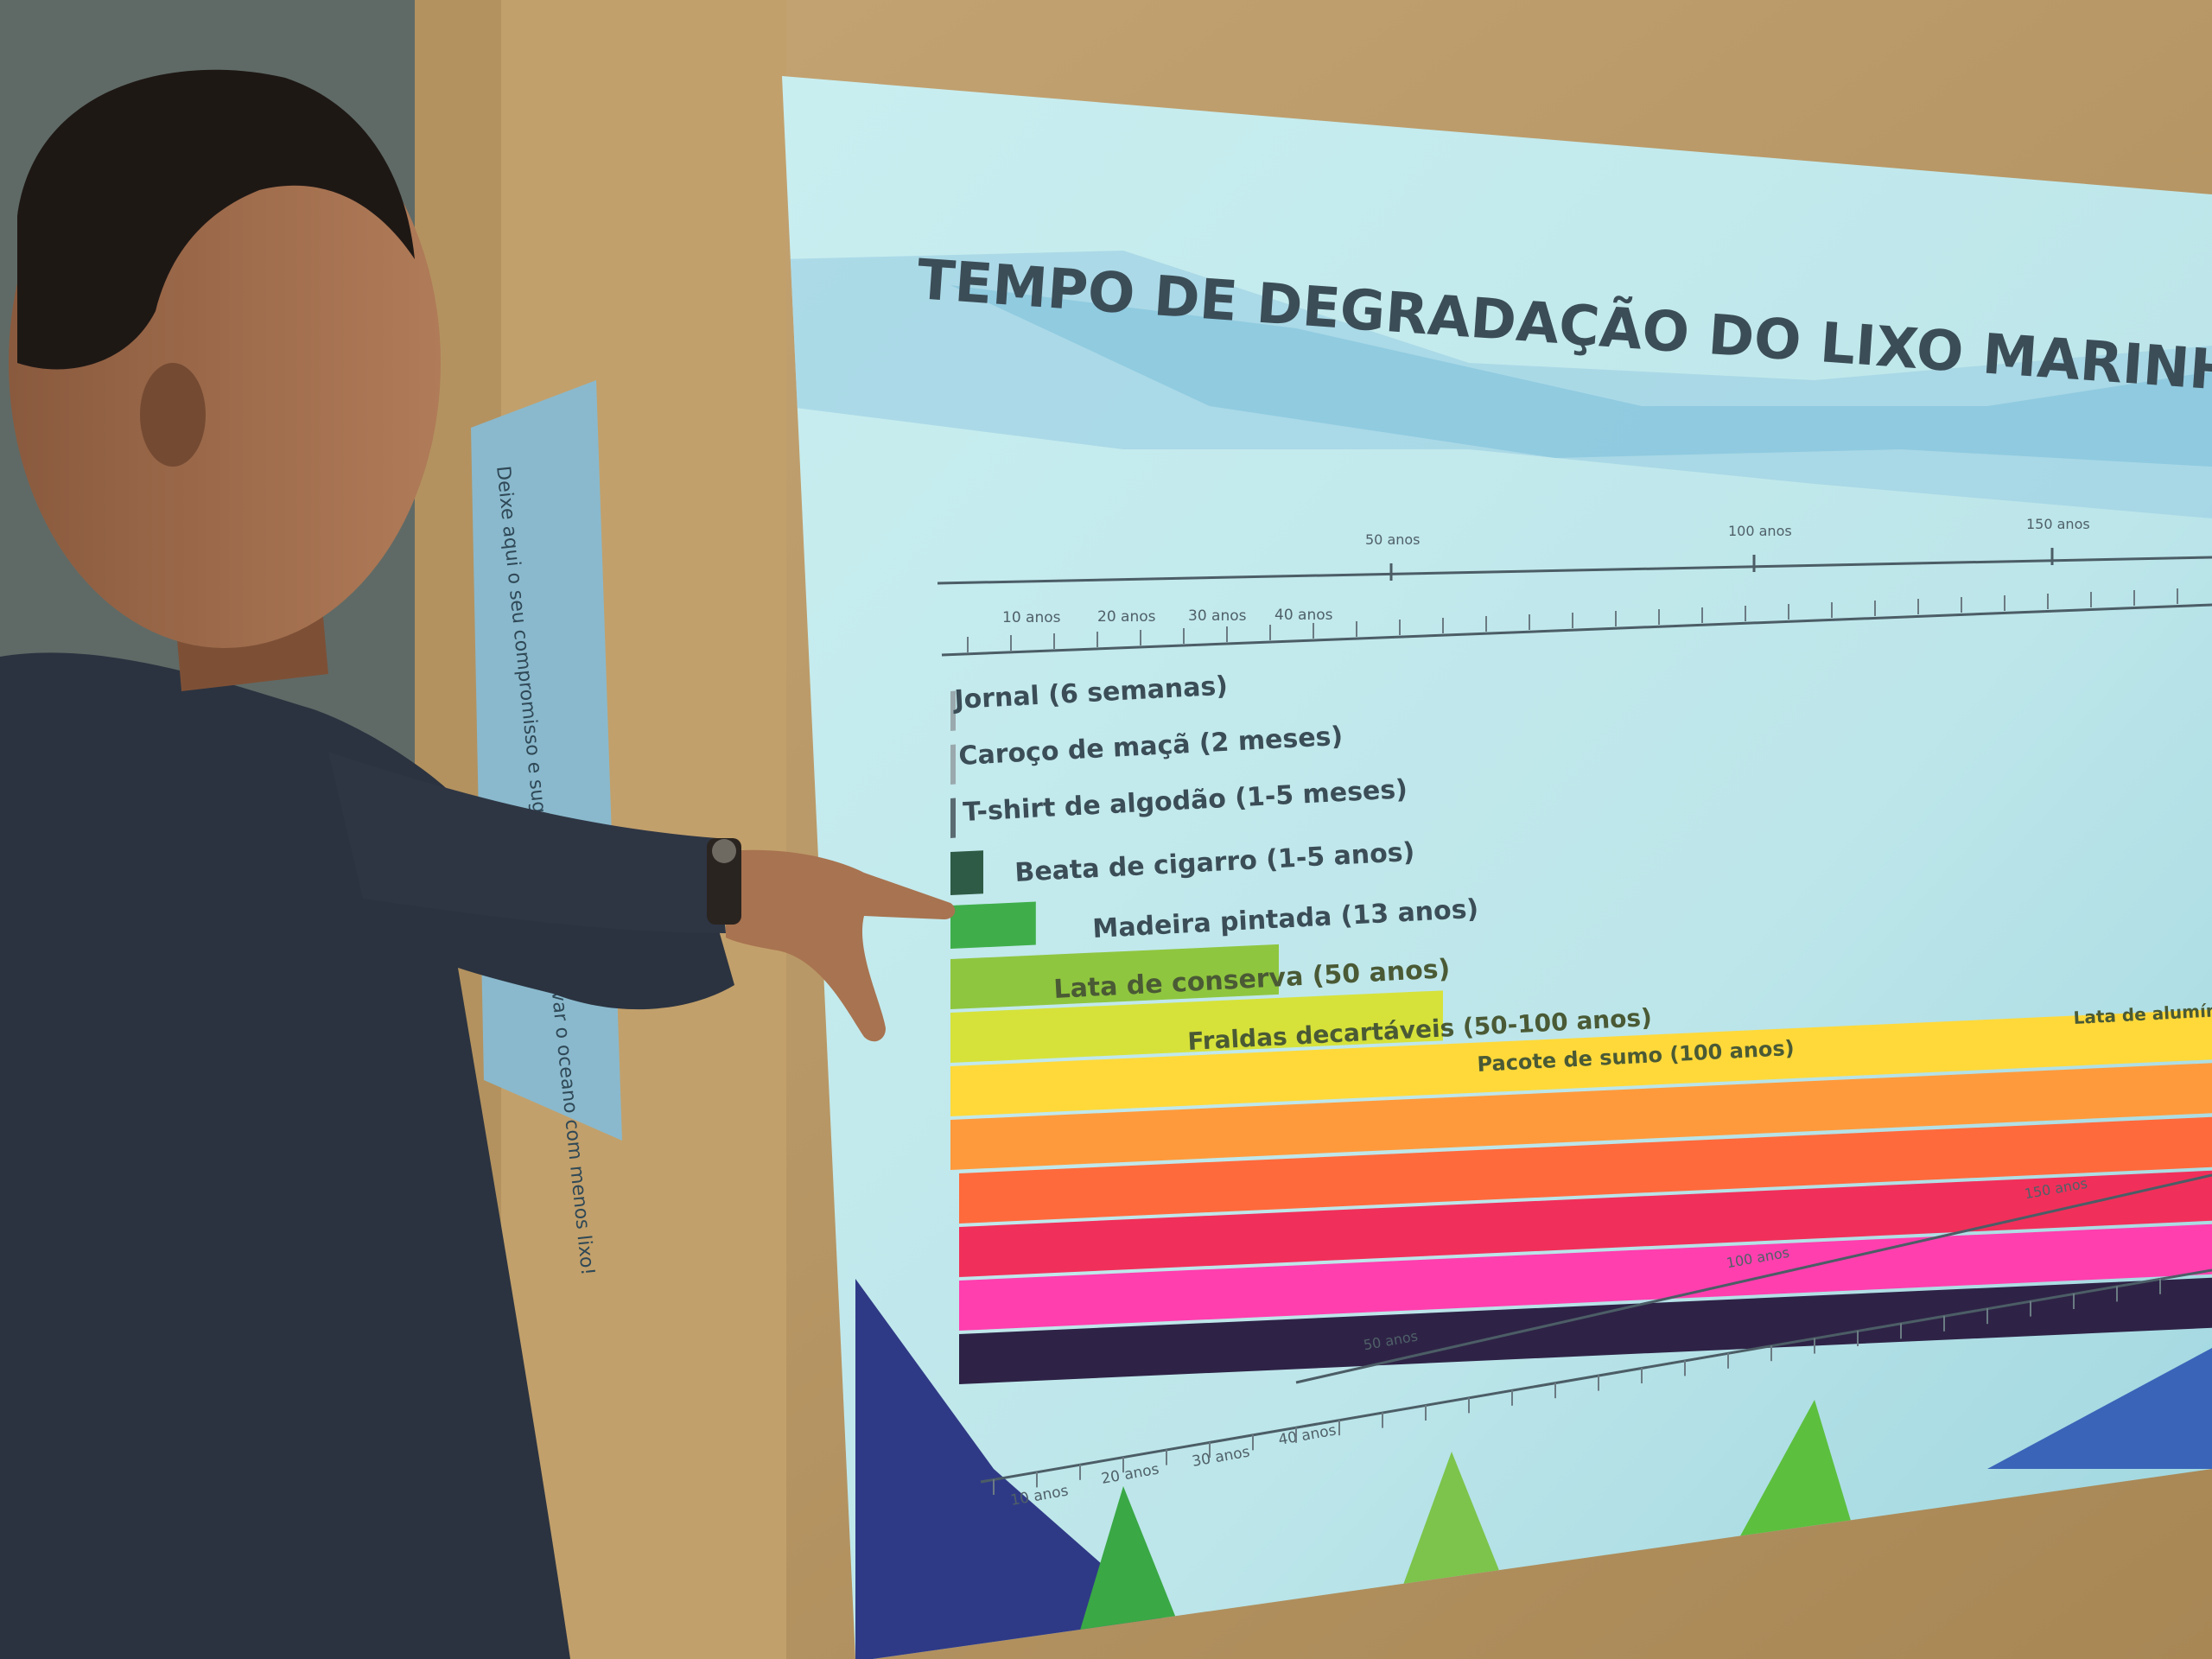 The image size is (2212, 1659). Describe the element at coordinates (216, 219) in the screenshot. I see `person-hair` at that location.